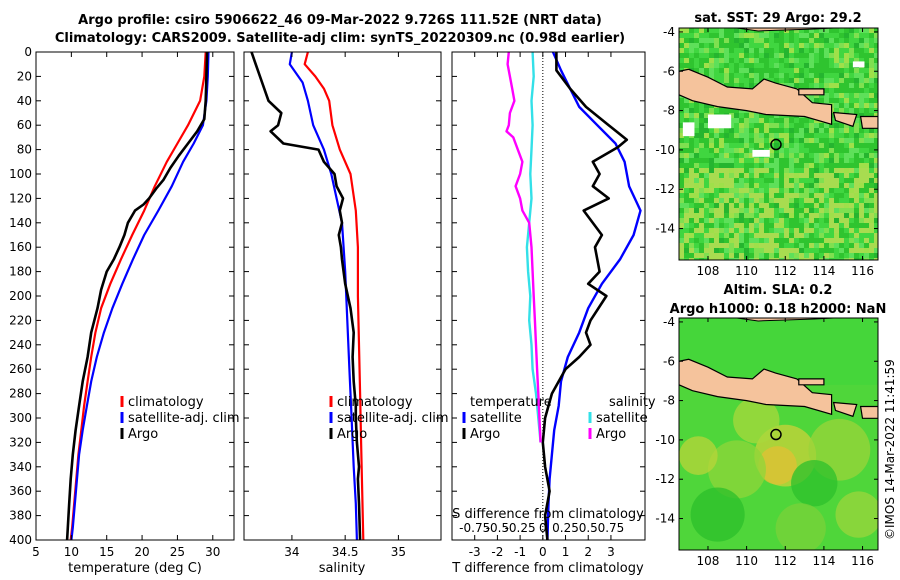  Describe the element at coordinates (475, 552) in the screenshot. I see `x-tick-label: -3` at that location.